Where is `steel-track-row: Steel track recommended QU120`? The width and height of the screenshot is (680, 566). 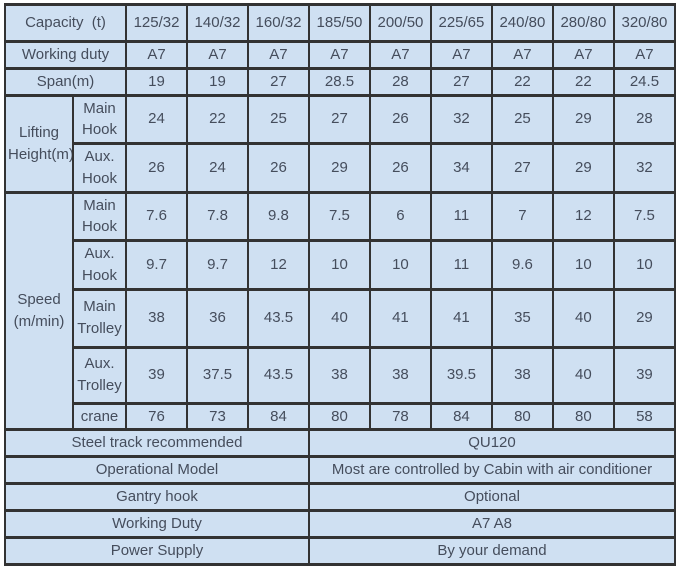 steel-track-row: Steel track recommended QU120 is located at coordinates (340, 443).